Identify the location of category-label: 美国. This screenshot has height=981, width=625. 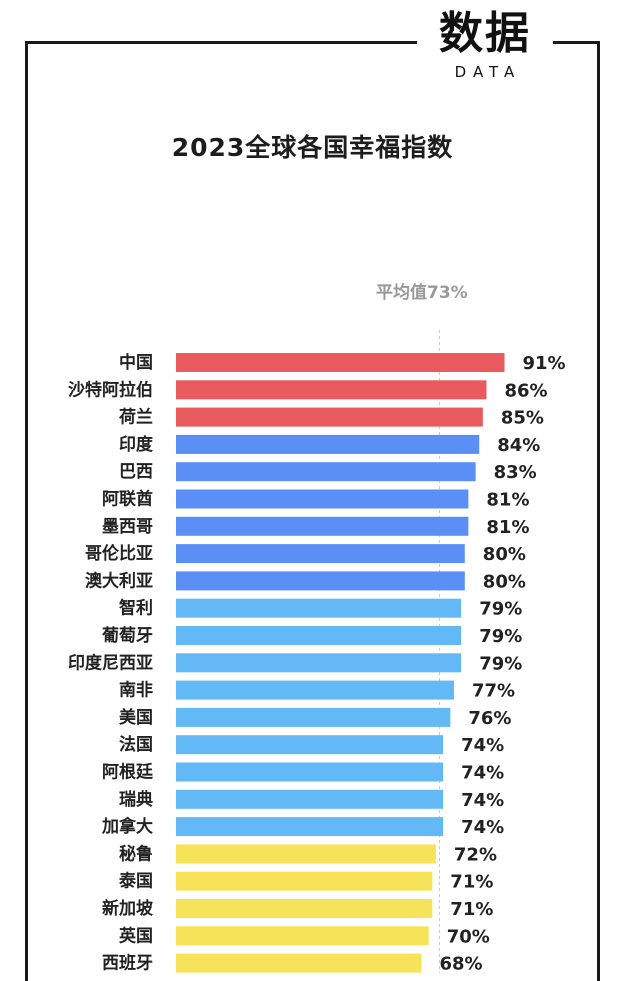
(136, 717).